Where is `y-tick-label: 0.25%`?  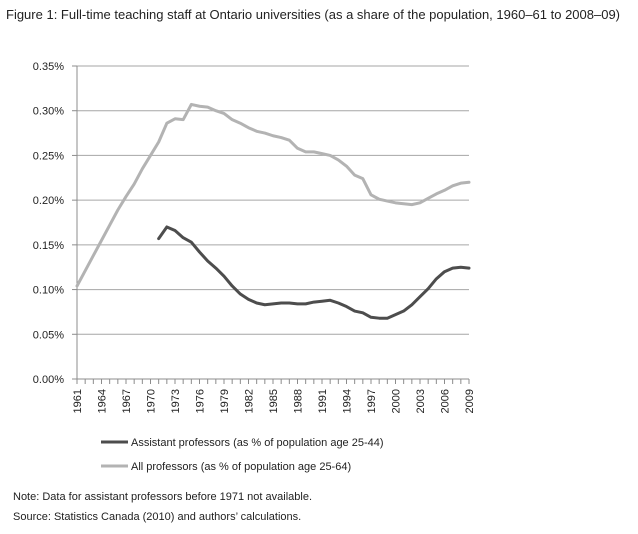
y-tick-label: 0.25% is located at coordinates (48, 156).